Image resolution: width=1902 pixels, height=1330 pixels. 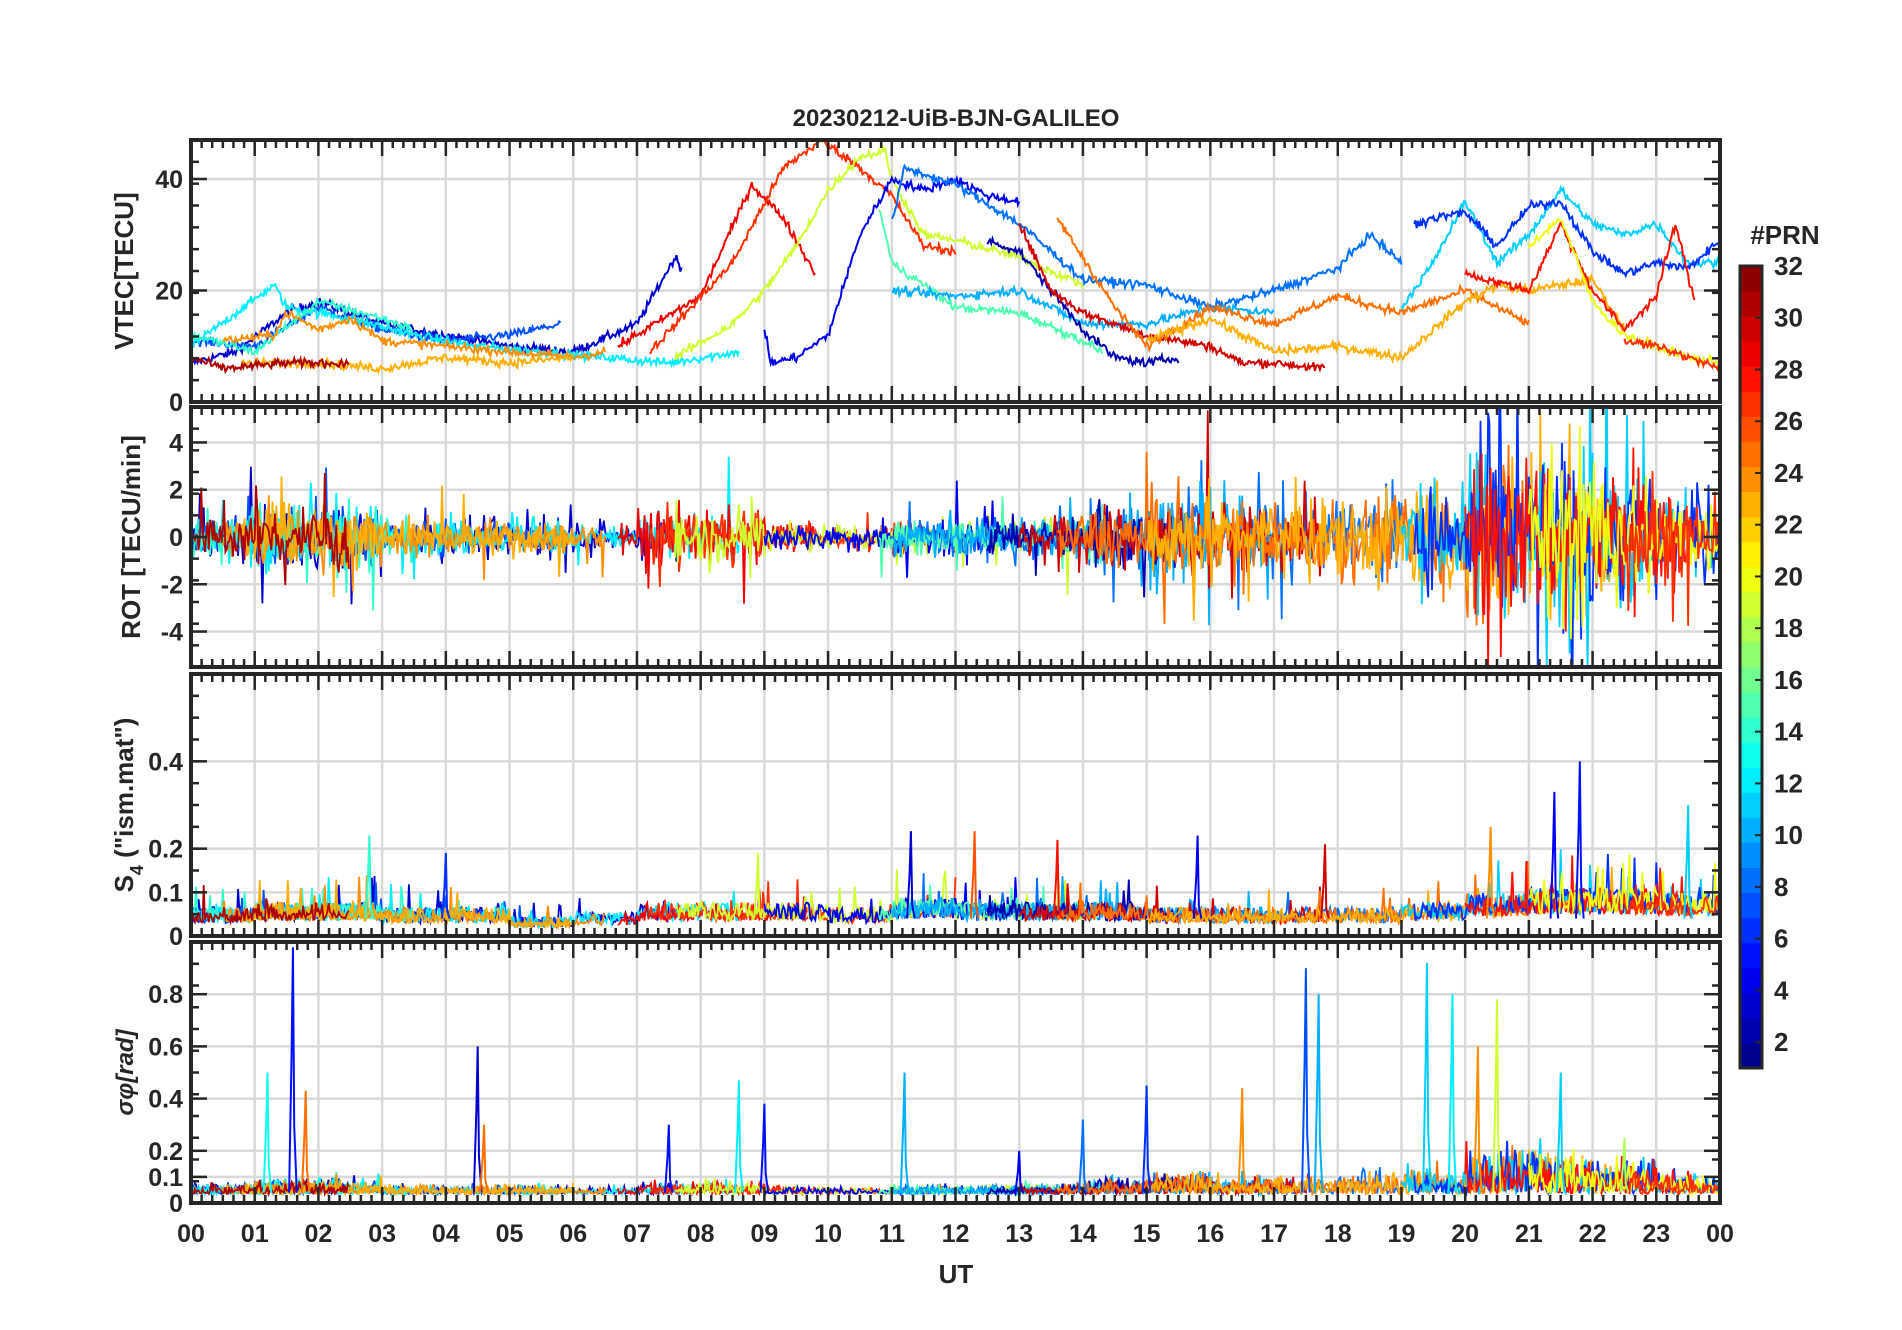 I want to click on series-group, so click(x=955, y=257).